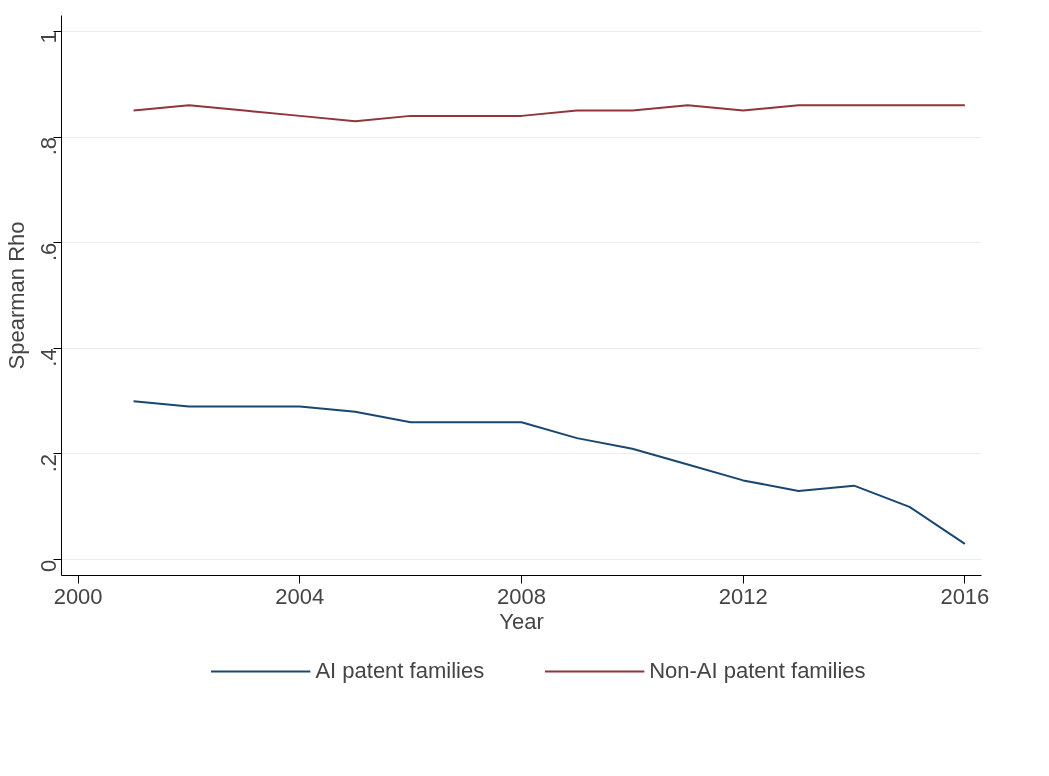 The image size is (1049, 776). Describe the element at coordinates (300, 596) in the screenshot. I see `x-tick-label: 2004` at that location.